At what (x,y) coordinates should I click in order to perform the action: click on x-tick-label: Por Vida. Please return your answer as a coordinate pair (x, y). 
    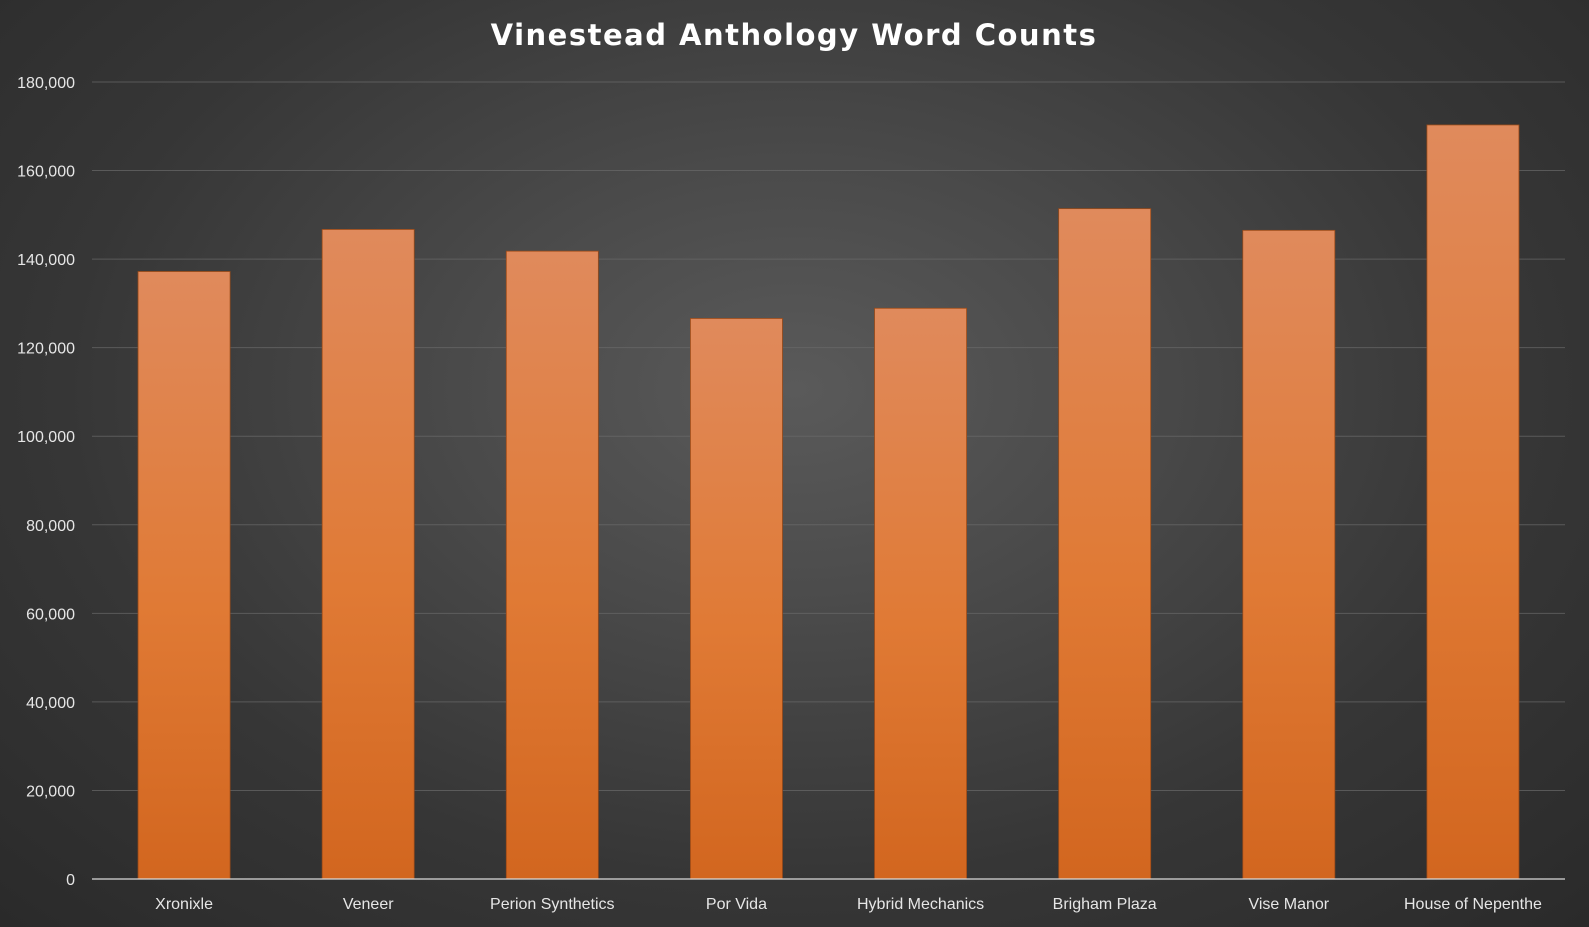
    Looking at the image, I should click on (736, 904).